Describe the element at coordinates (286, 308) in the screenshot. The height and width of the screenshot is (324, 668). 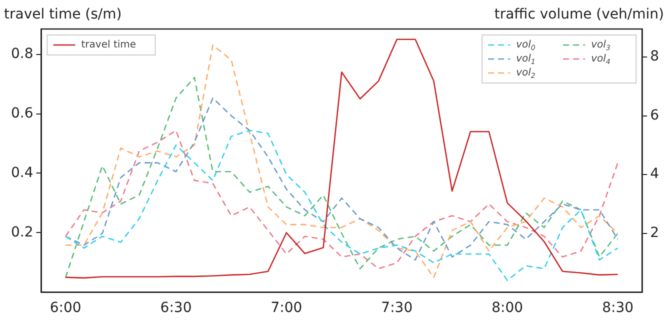
I see `x-tick-label: 7:00` at that location.